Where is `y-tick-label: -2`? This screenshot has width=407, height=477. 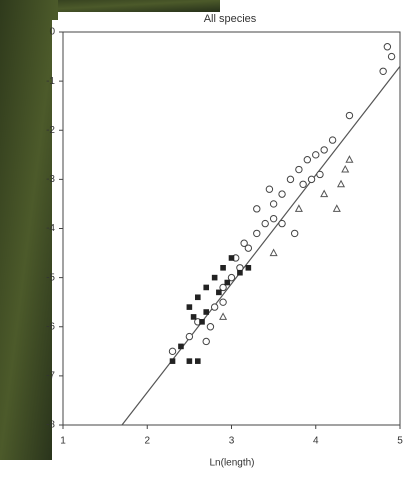
y-tick-label: -2 is located at coordinates (50, 130).